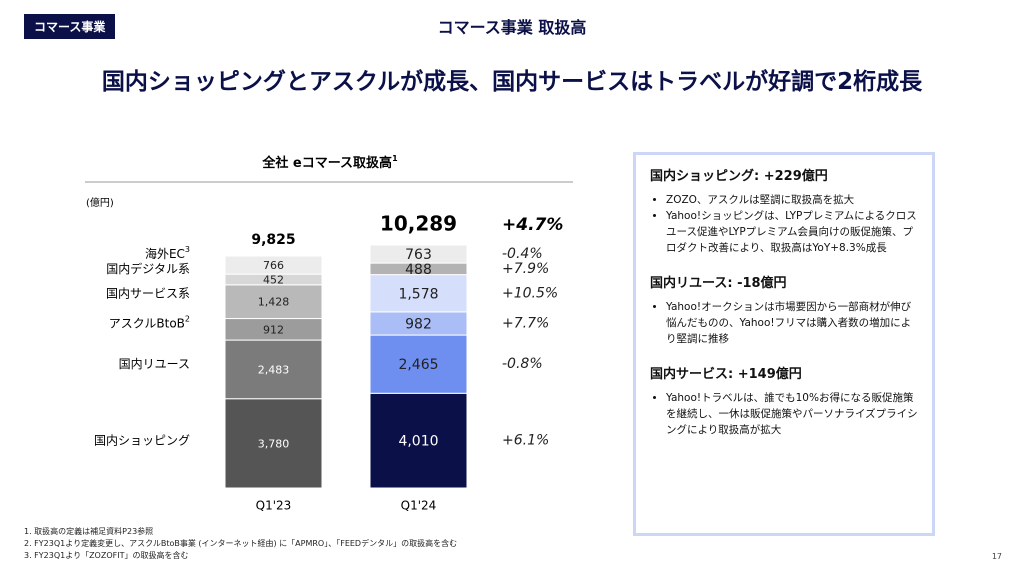 The width and height of the screenshot is (1024, 576). What do you see at coordinates (525, 441) in the screenshot?
I see `growth-label: +6.1%` at bounding box center [525, 441].